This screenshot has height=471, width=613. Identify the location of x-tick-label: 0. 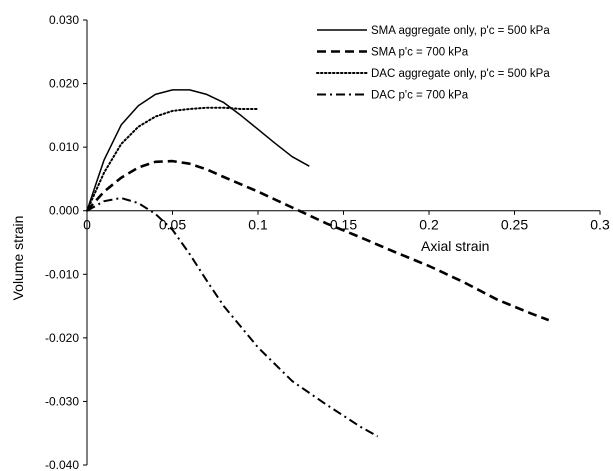
(87, 225).